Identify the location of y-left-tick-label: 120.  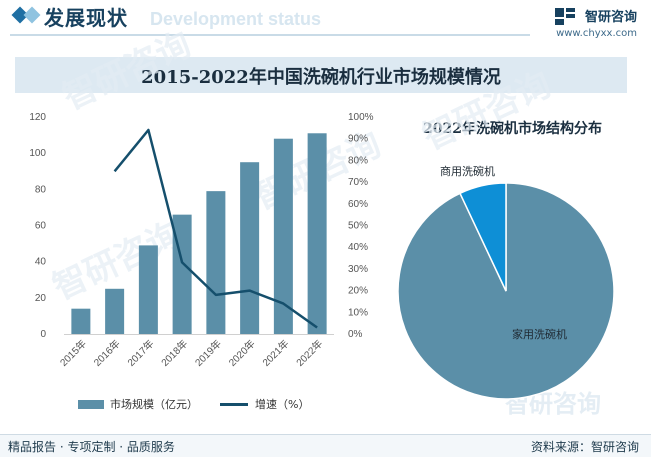
(37, 117).